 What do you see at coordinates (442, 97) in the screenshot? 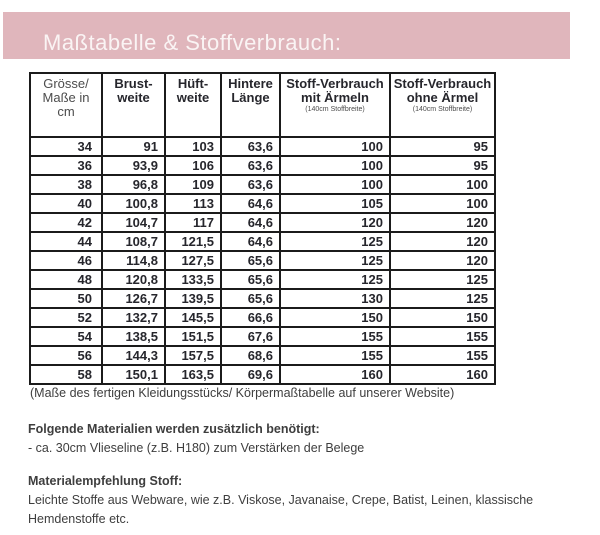
I see `column-header-line: ohne Ärmel` at bounding box center [442, 97].